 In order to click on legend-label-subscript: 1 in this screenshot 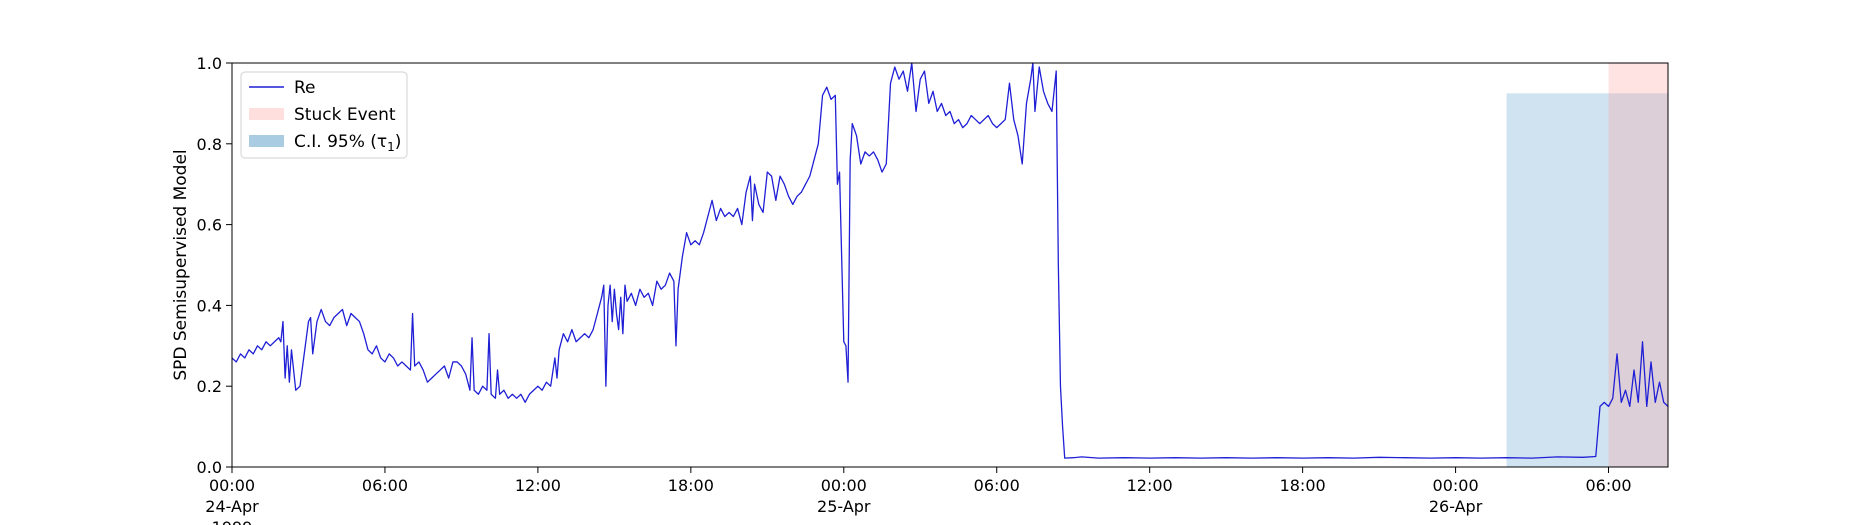, I will do `click(391, 147)`.